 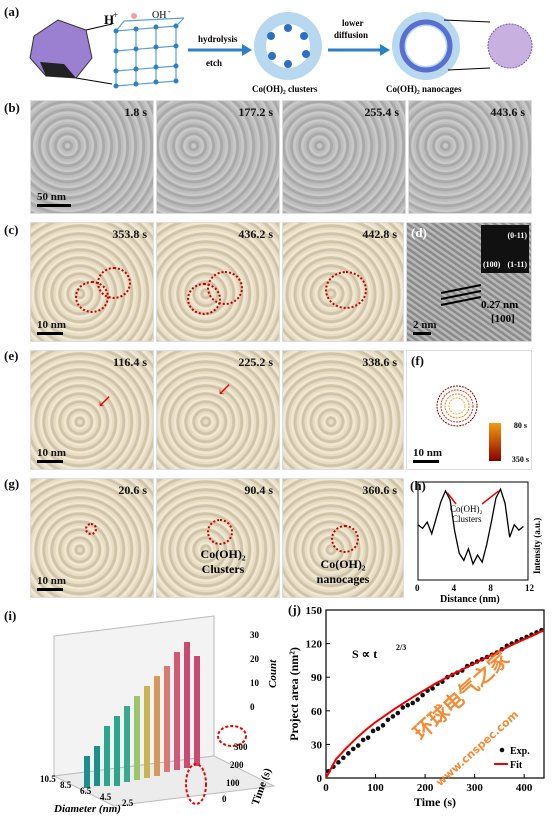 What do you see at coordinates (159, 15) in the screenshot?
I see `ion-oh: OH` at bounding box center [159, 15].